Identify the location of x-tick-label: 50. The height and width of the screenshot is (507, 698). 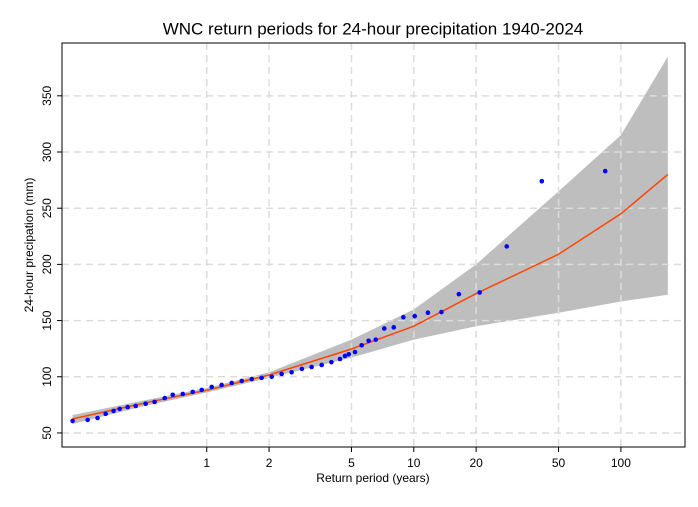
(559, 463).